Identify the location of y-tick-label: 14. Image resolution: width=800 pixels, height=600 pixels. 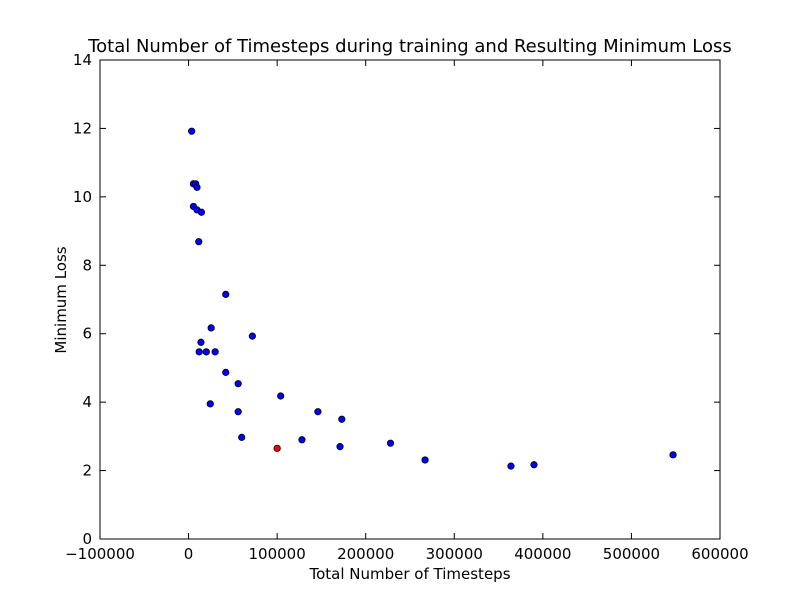
(82, 60).